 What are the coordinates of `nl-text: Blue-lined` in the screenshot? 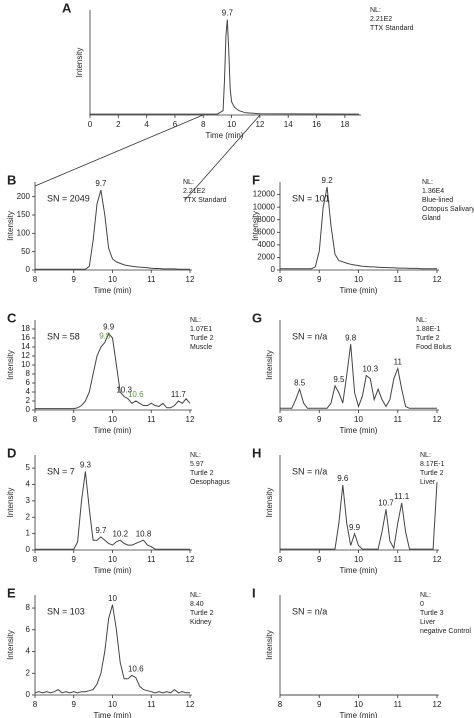 It's located at (437, 200).